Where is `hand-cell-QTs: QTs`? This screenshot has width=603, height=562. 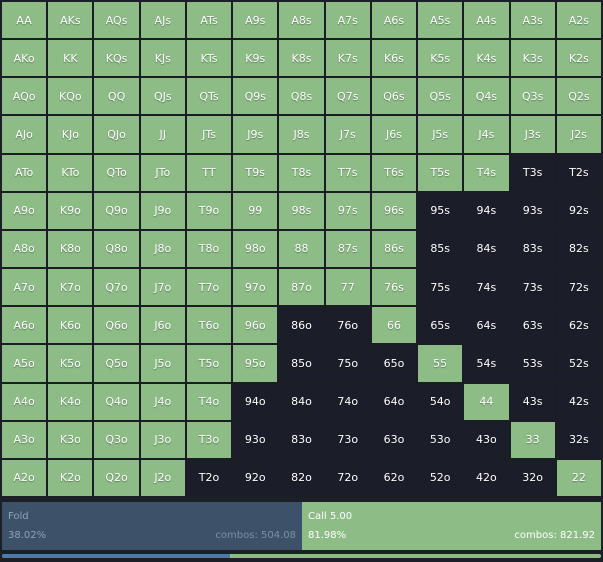
hand-cell-QTs: QTs is located at coordinates (209, 96).